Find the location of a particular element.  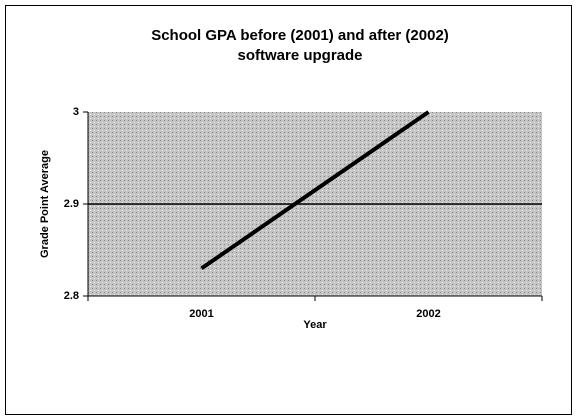

y-tick-label: 3 is located at coordinates (76, 112).